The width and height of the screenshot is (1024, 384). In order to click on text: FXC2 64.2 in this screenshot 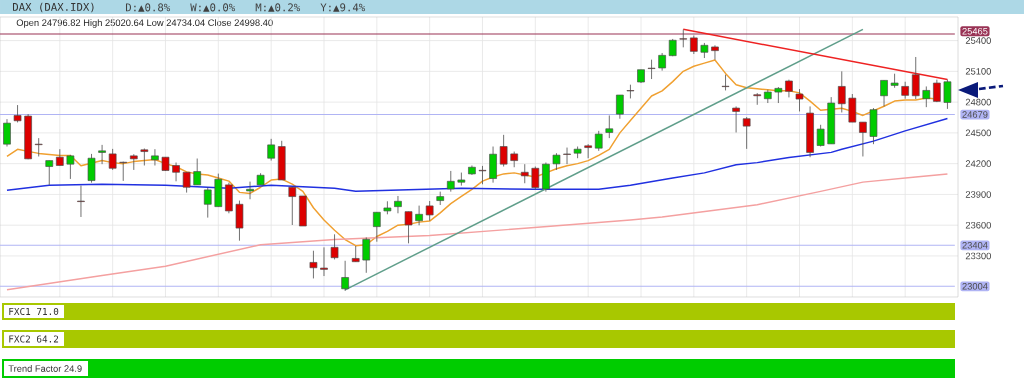, I will do `click(34, 339)`.